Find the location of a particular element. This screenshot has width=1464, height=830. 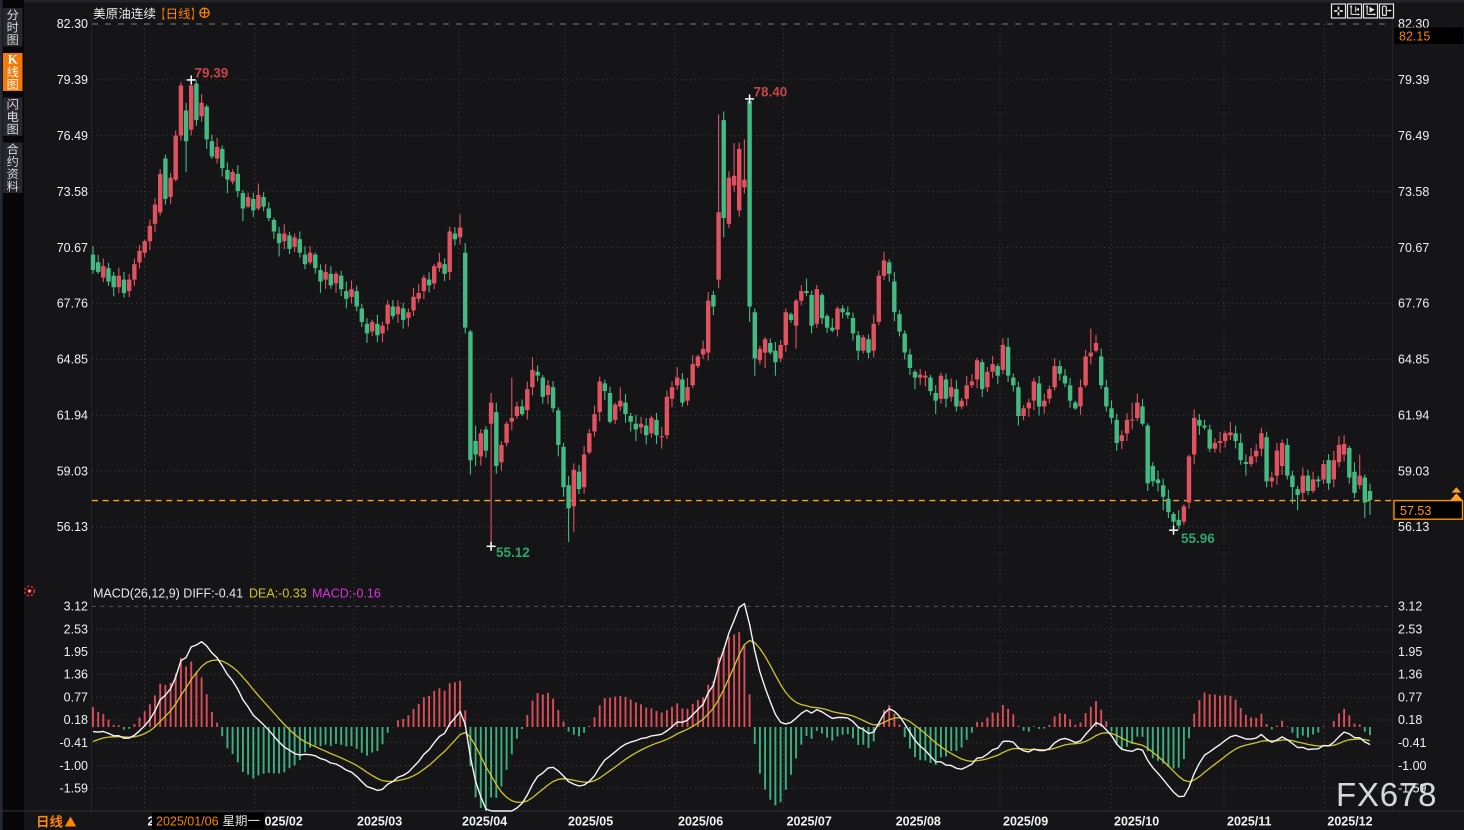

svg-text: 2025/06 is located at coordinates (700, 822).